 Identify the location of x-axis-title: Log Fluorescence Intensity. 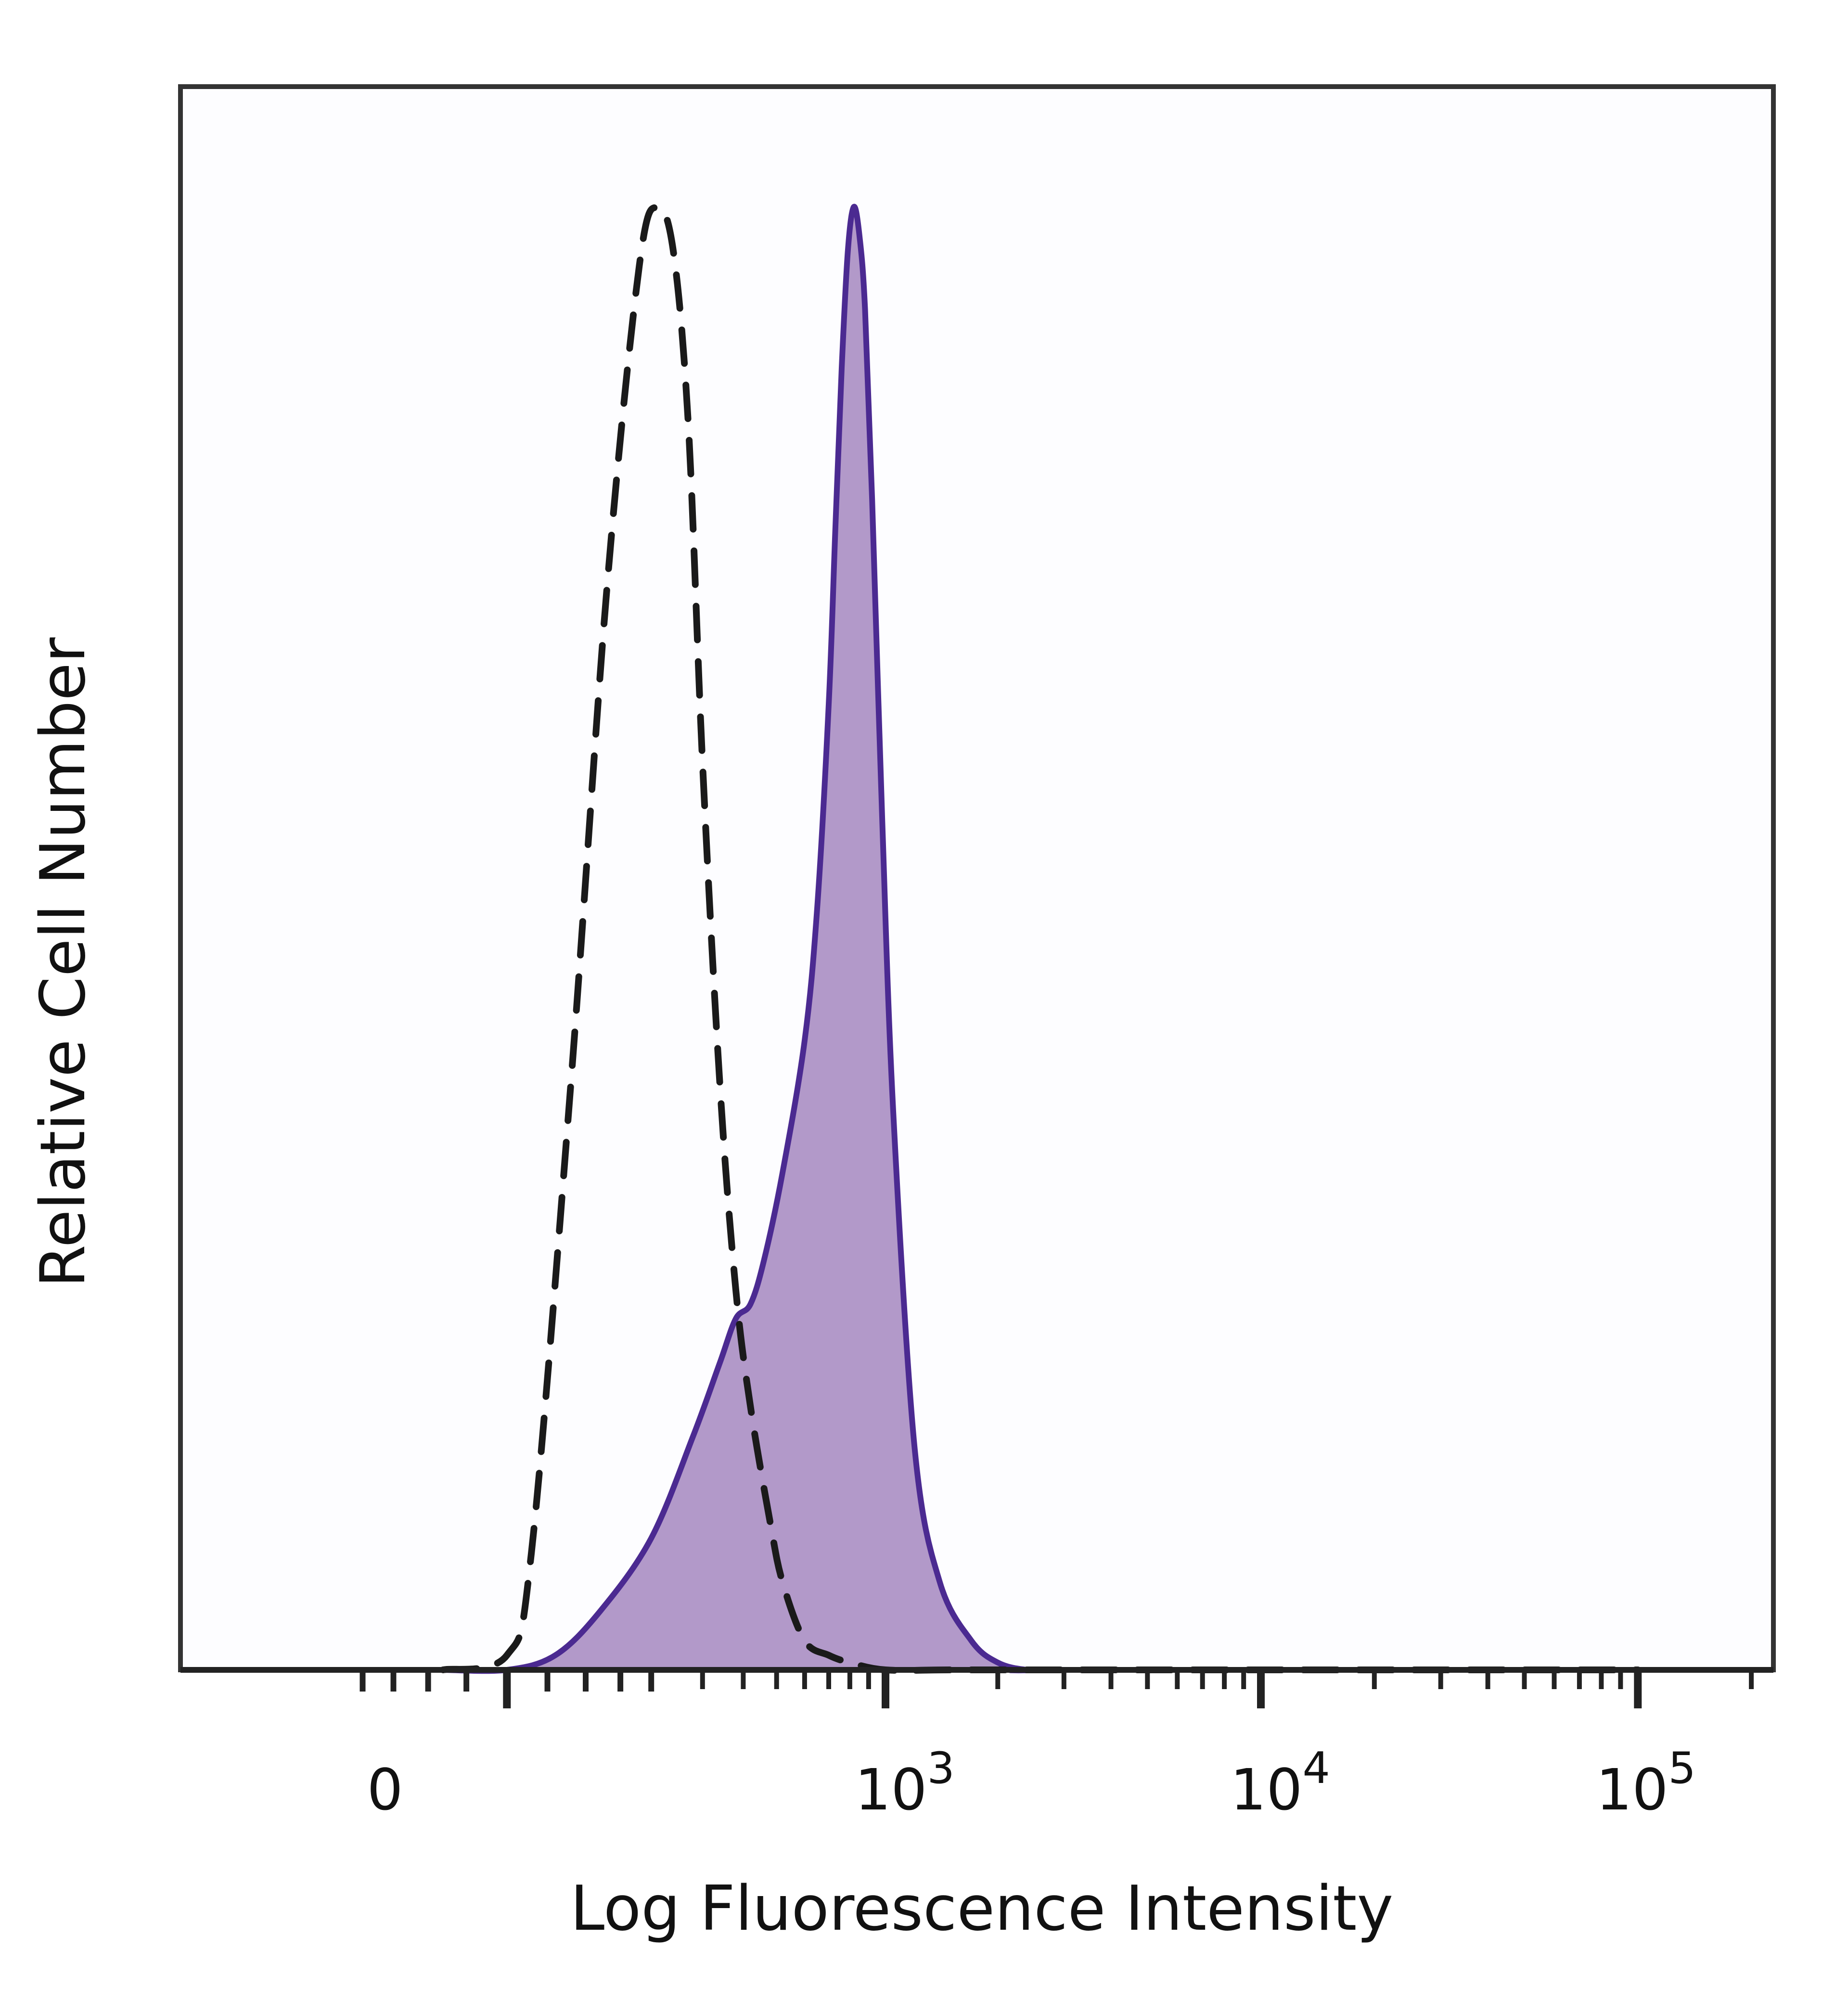
(981, 1909).